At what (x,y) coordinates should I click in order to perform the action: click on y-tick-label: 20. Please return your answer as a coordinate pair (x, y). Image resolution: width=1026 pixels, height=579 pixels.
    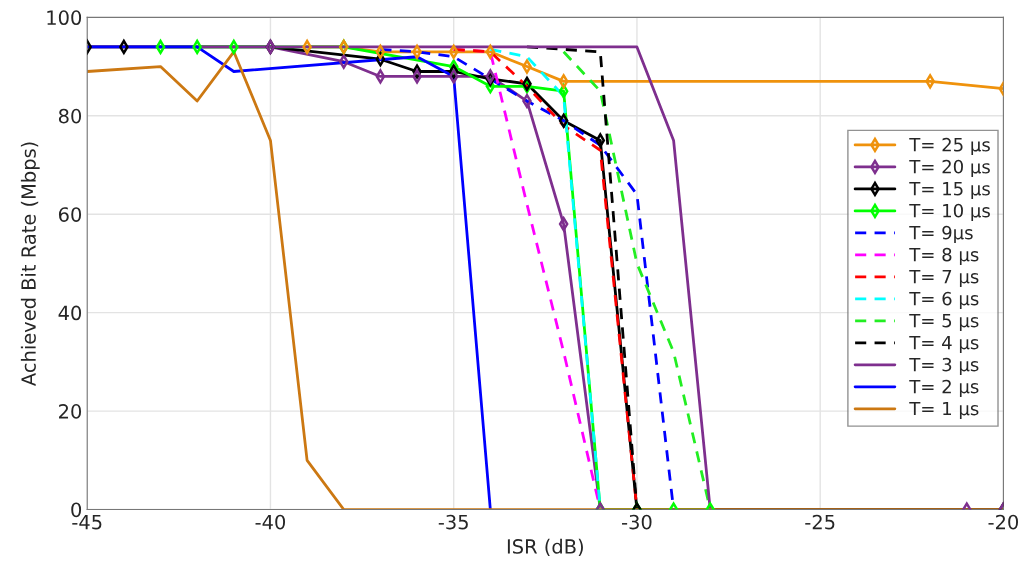
    Looking at the image, I should click on (70, 411).